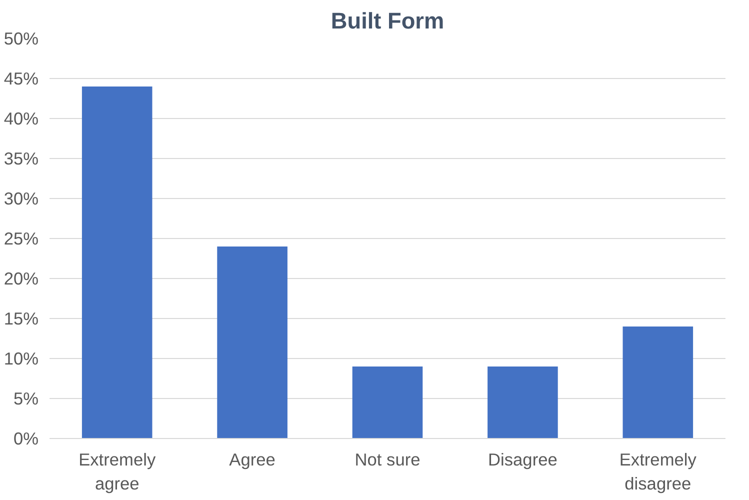  I want to click on y-tick-label: 20%, so click(21, 278).